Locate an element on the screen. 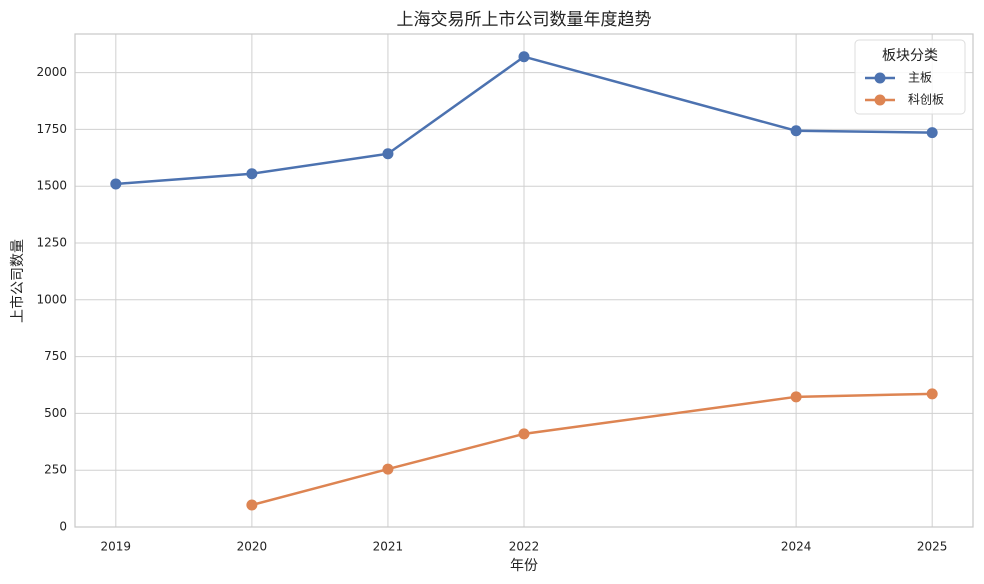  y-tick-label: 1500 is located at coordinates (51, 186).